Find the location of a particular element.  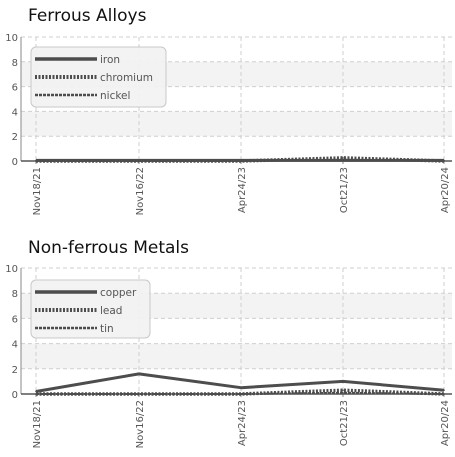

chart-title-ferrous: Ferrous Alloys is located at coordinates (87, 16).